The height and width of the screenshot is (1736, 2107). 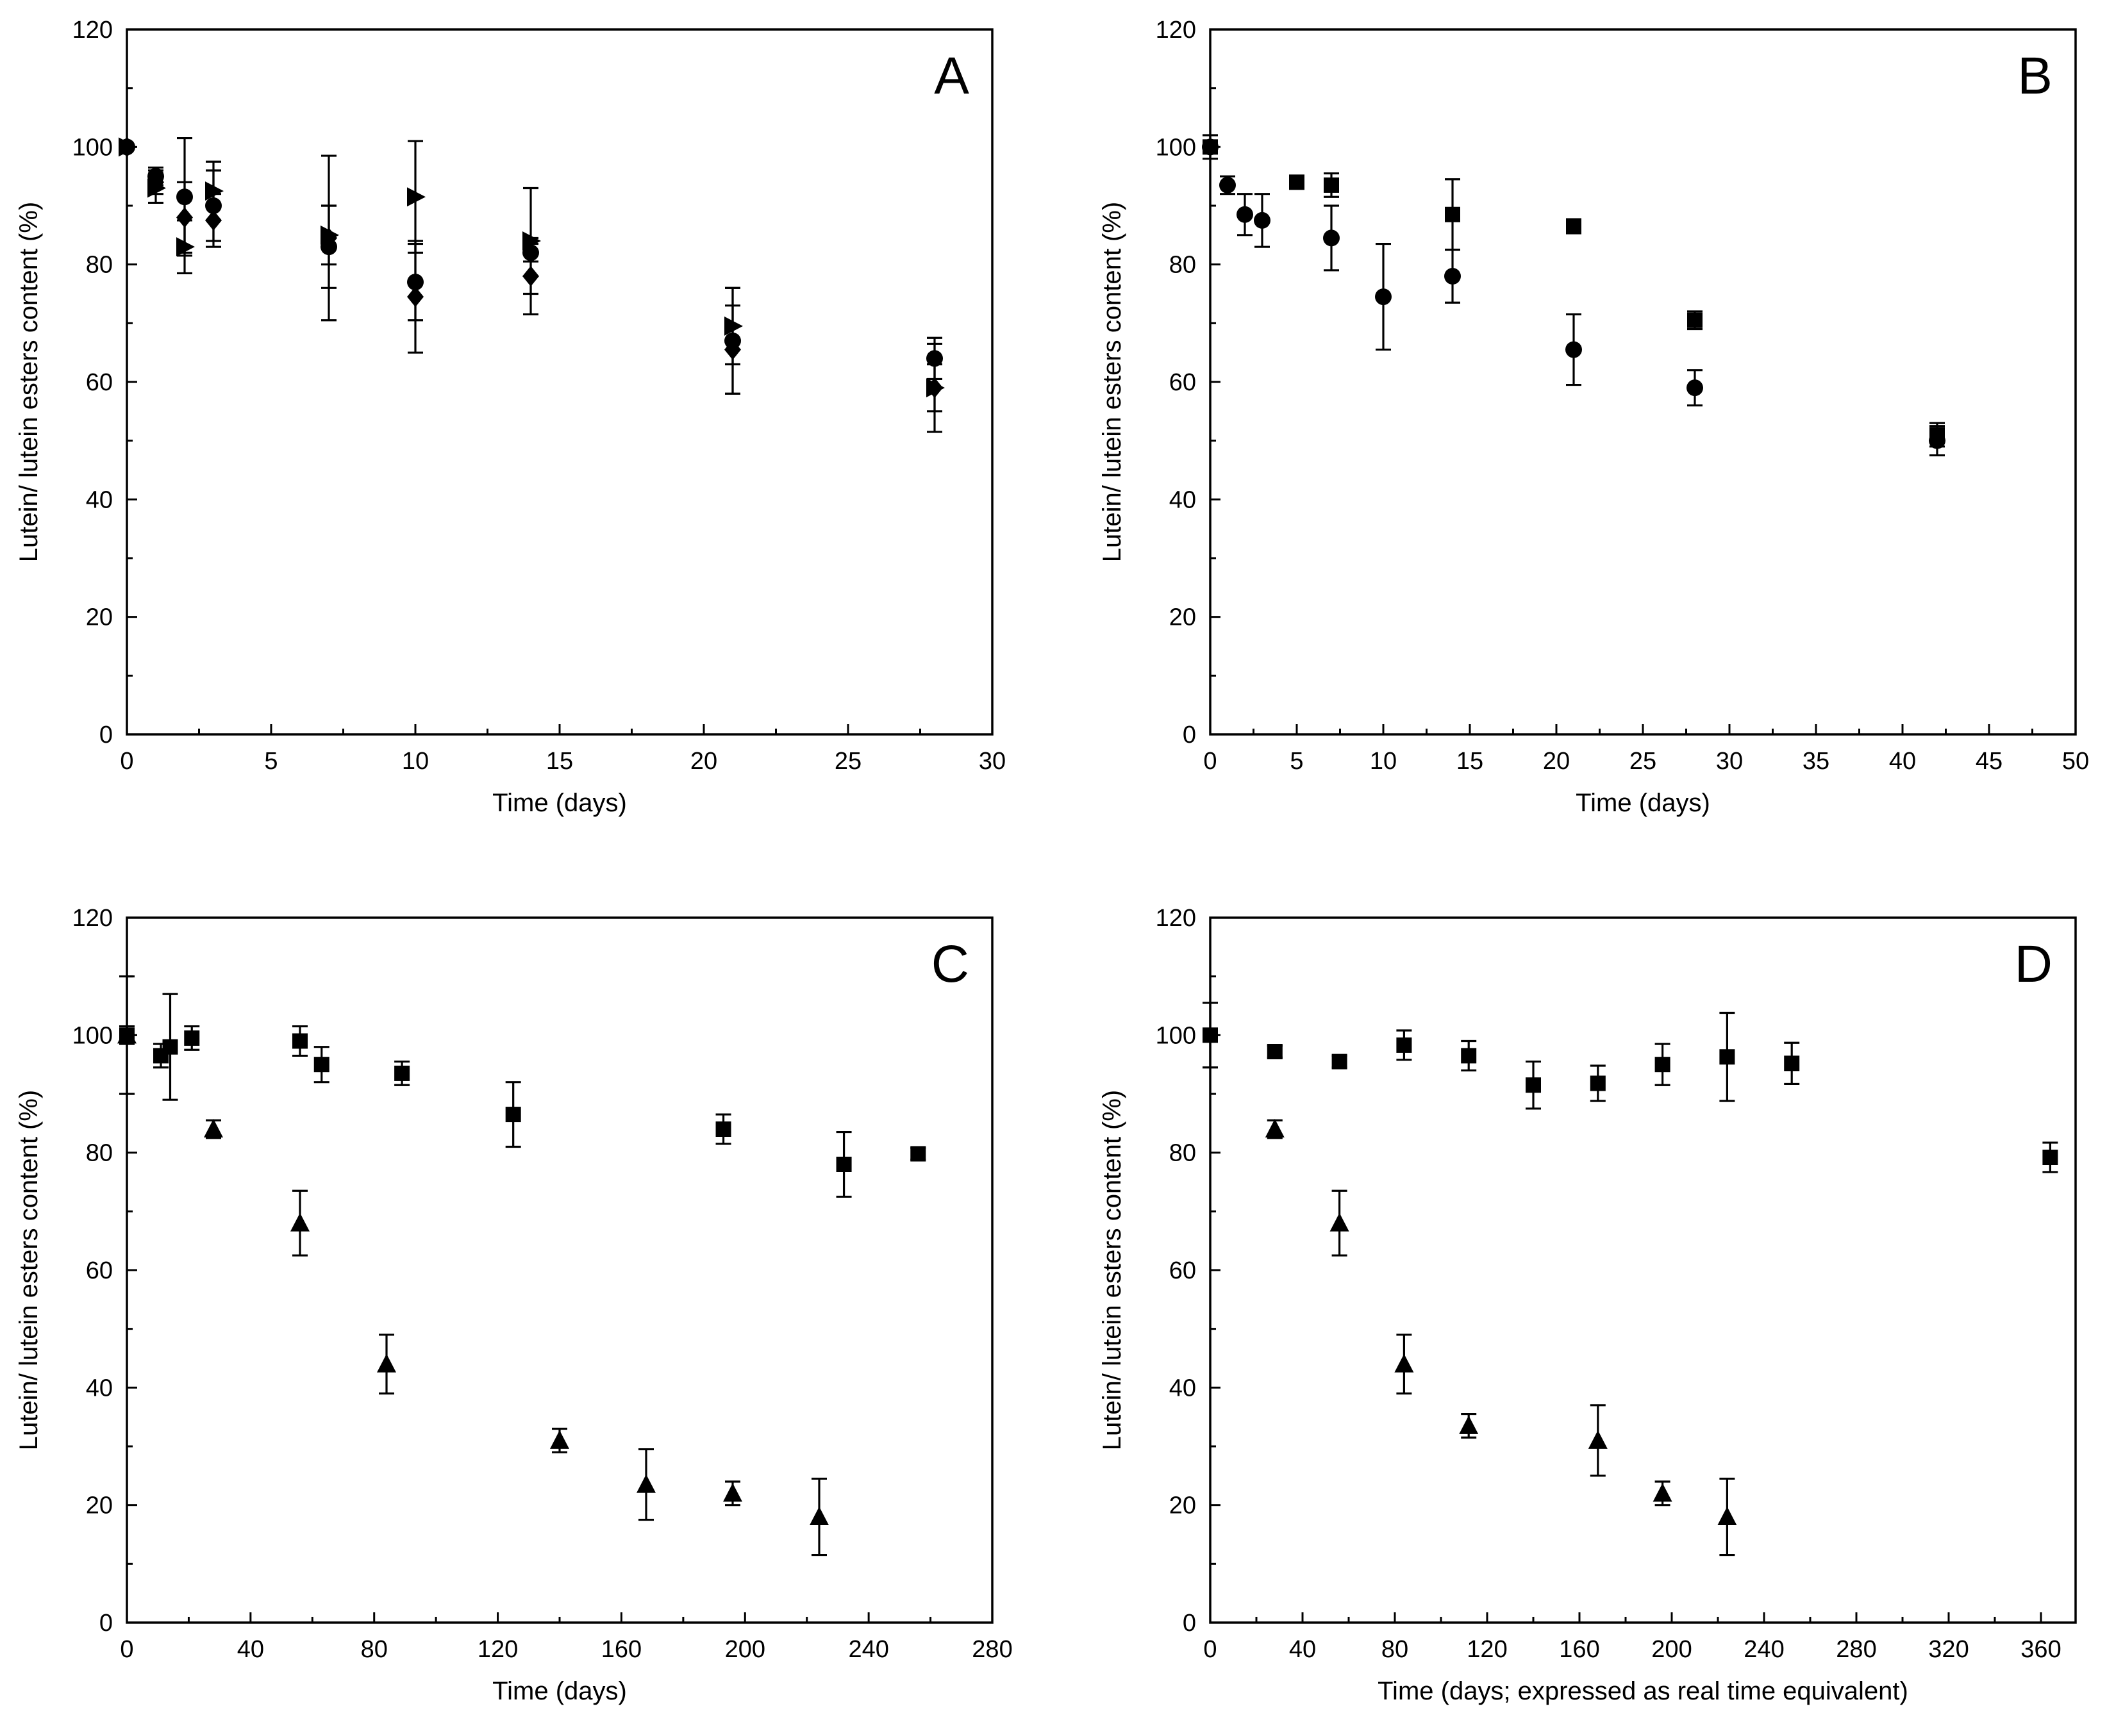 What do you see at coordinates (559, 761) in the screenshot?
I see `x-tick-label: 15` at bounding box center [559, 761].